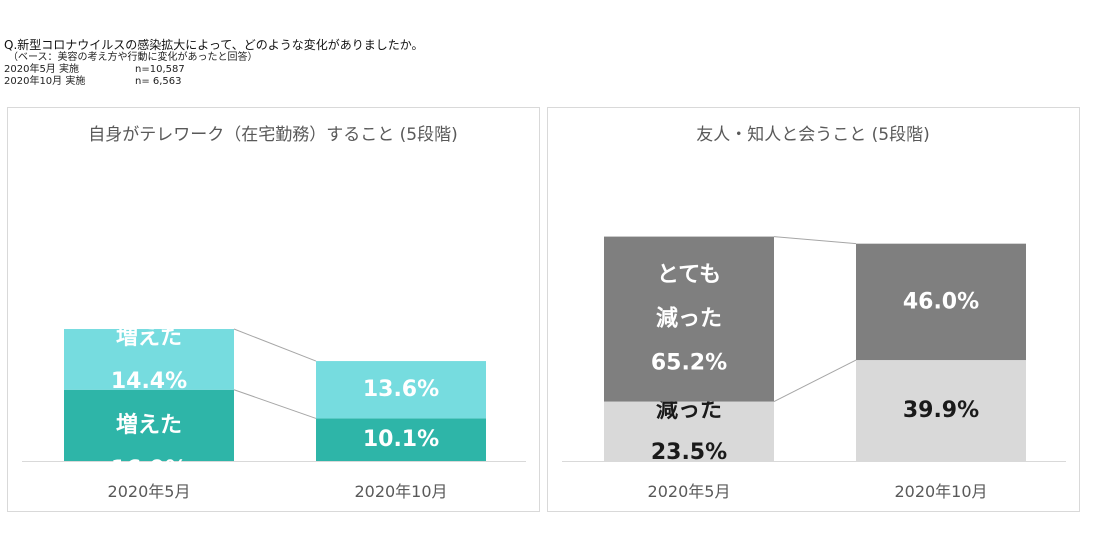 The width and height of the screenshot is (1098, 545). What do you see at coordinates (689, 275) in the screenshot?
I see `data-label: とても` at bounding box center [689, 275].